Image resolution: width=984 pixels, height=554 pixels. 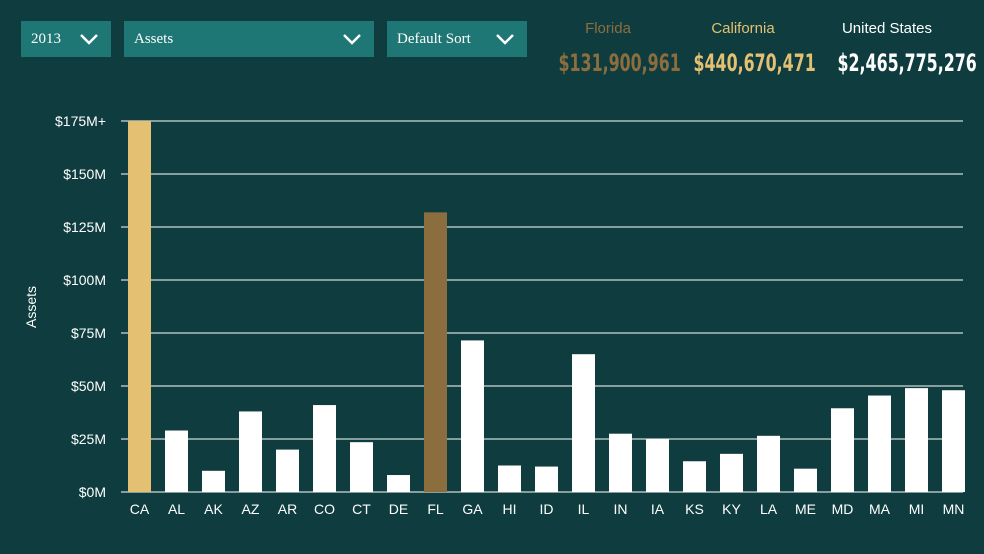 I want to click on x-tick-label: AZ, so click(x=251, y=509).